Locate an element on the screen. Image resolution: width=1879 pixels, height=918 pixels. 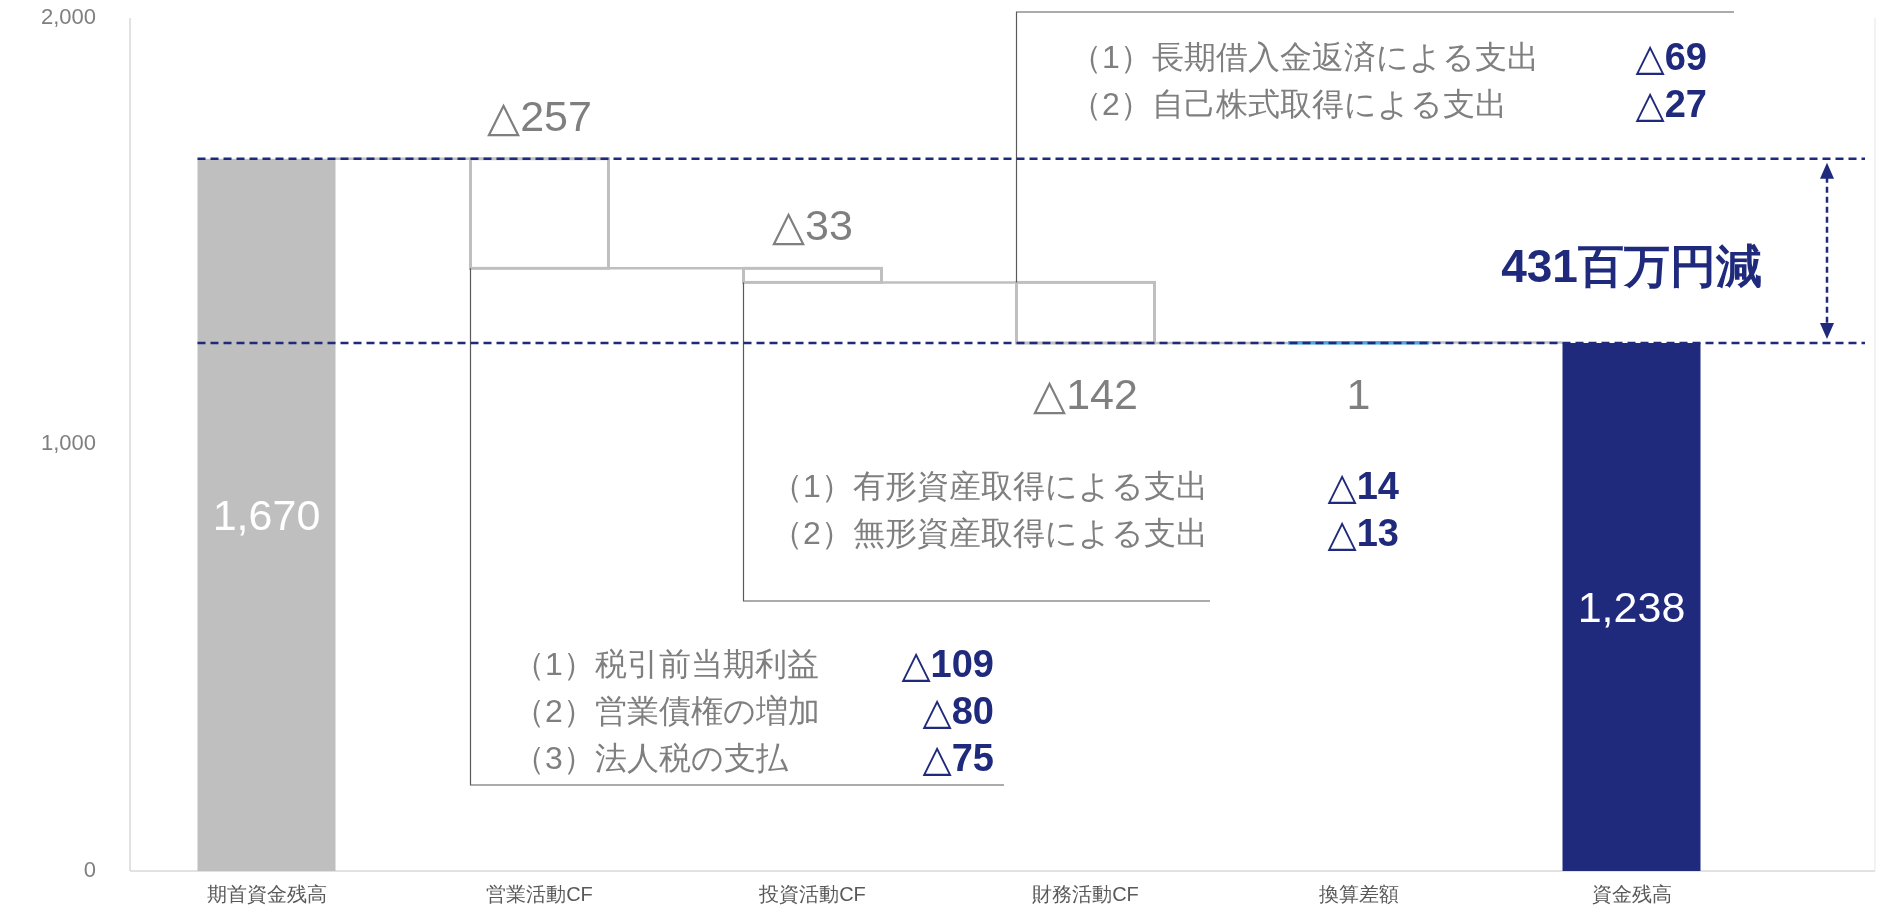
annotation: （2）営業債権の増加 is located at coordinates (666, 711).